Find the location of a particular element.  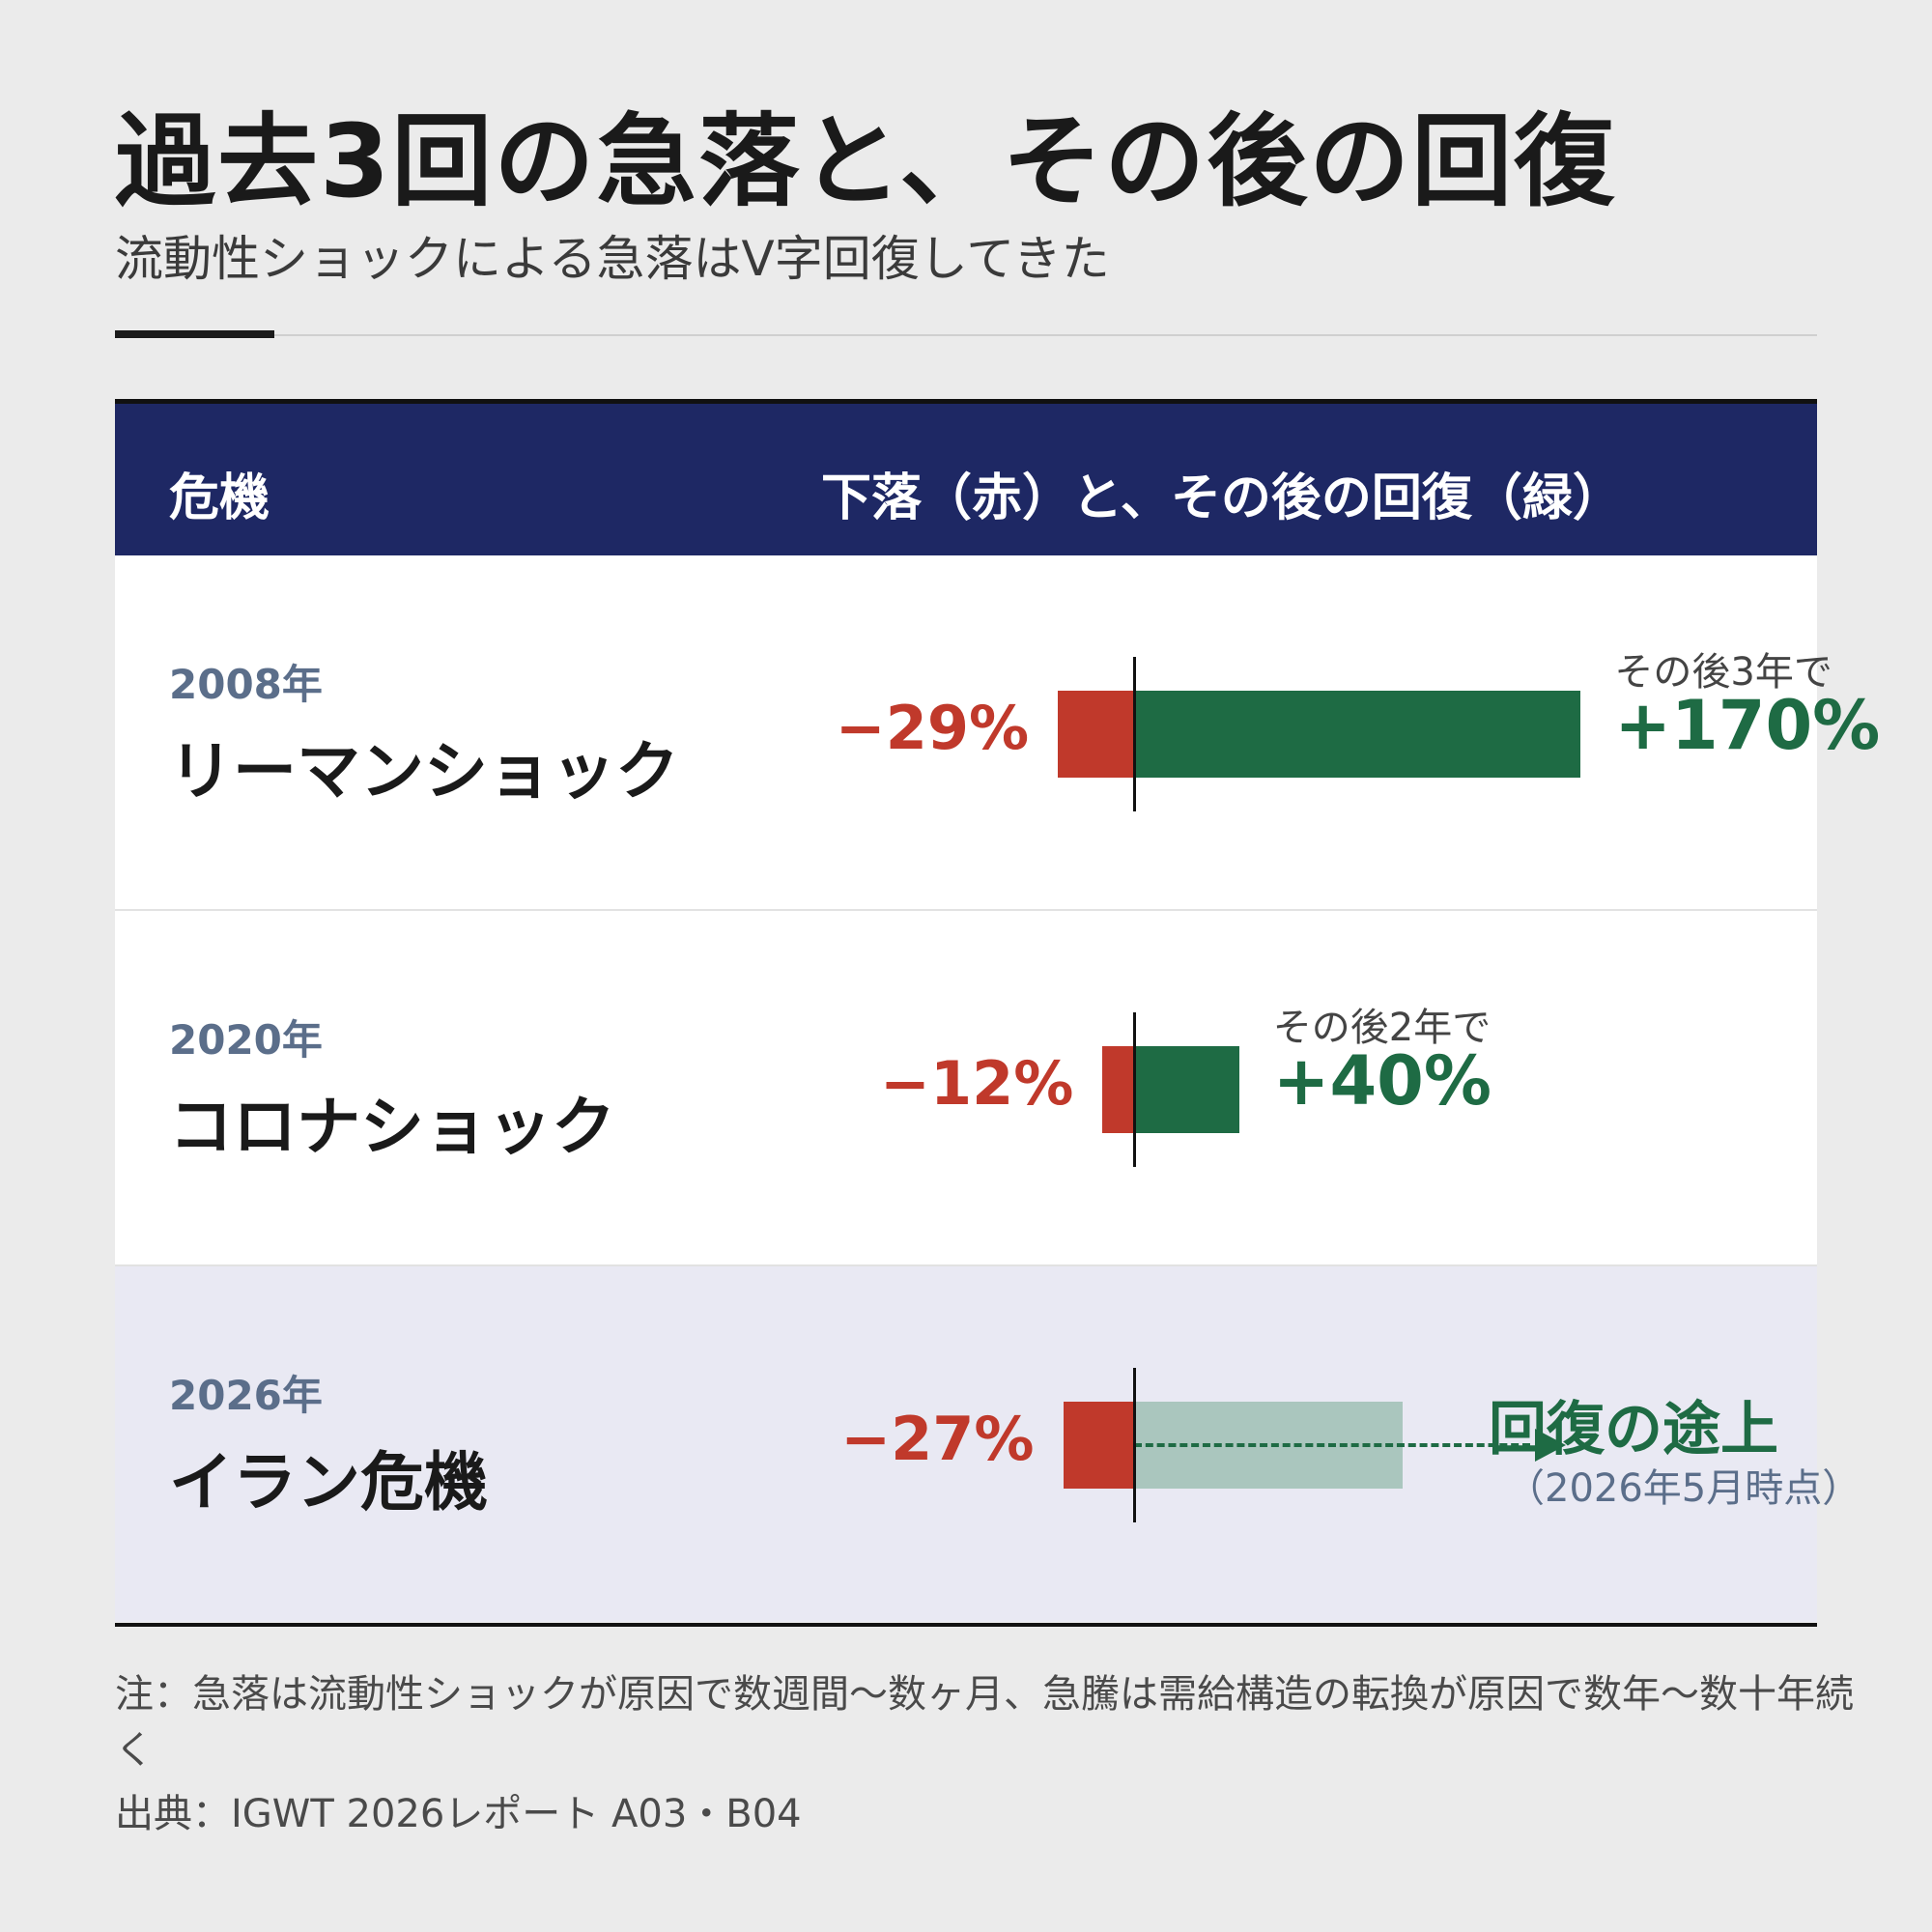

table-header: 危機 下落（赤）と、その後の回復（緑） is located at coordinates (966, 477).